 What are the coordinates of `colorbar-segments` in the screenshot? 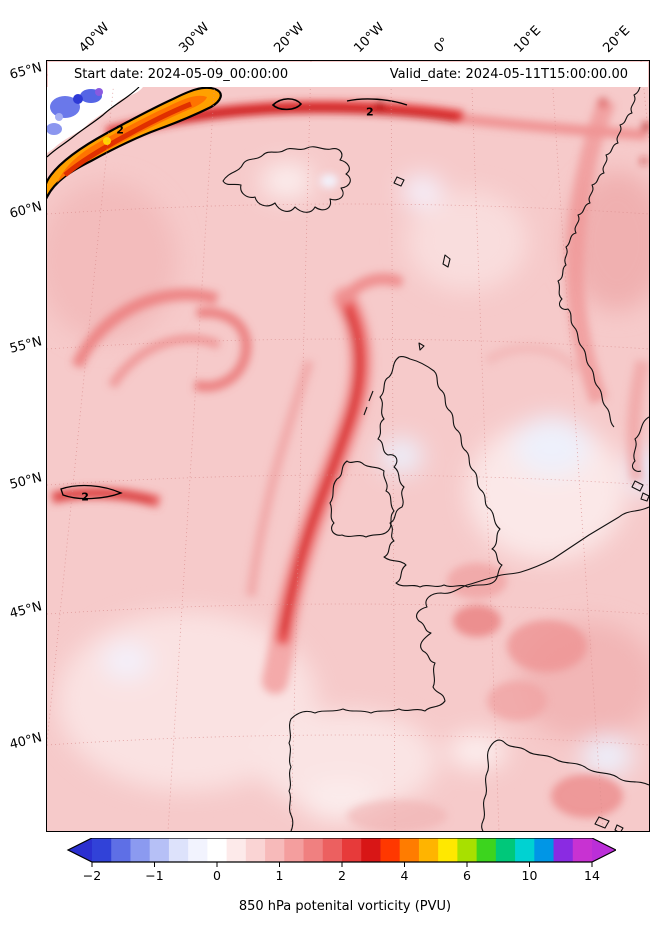 It's located at (342, 850).